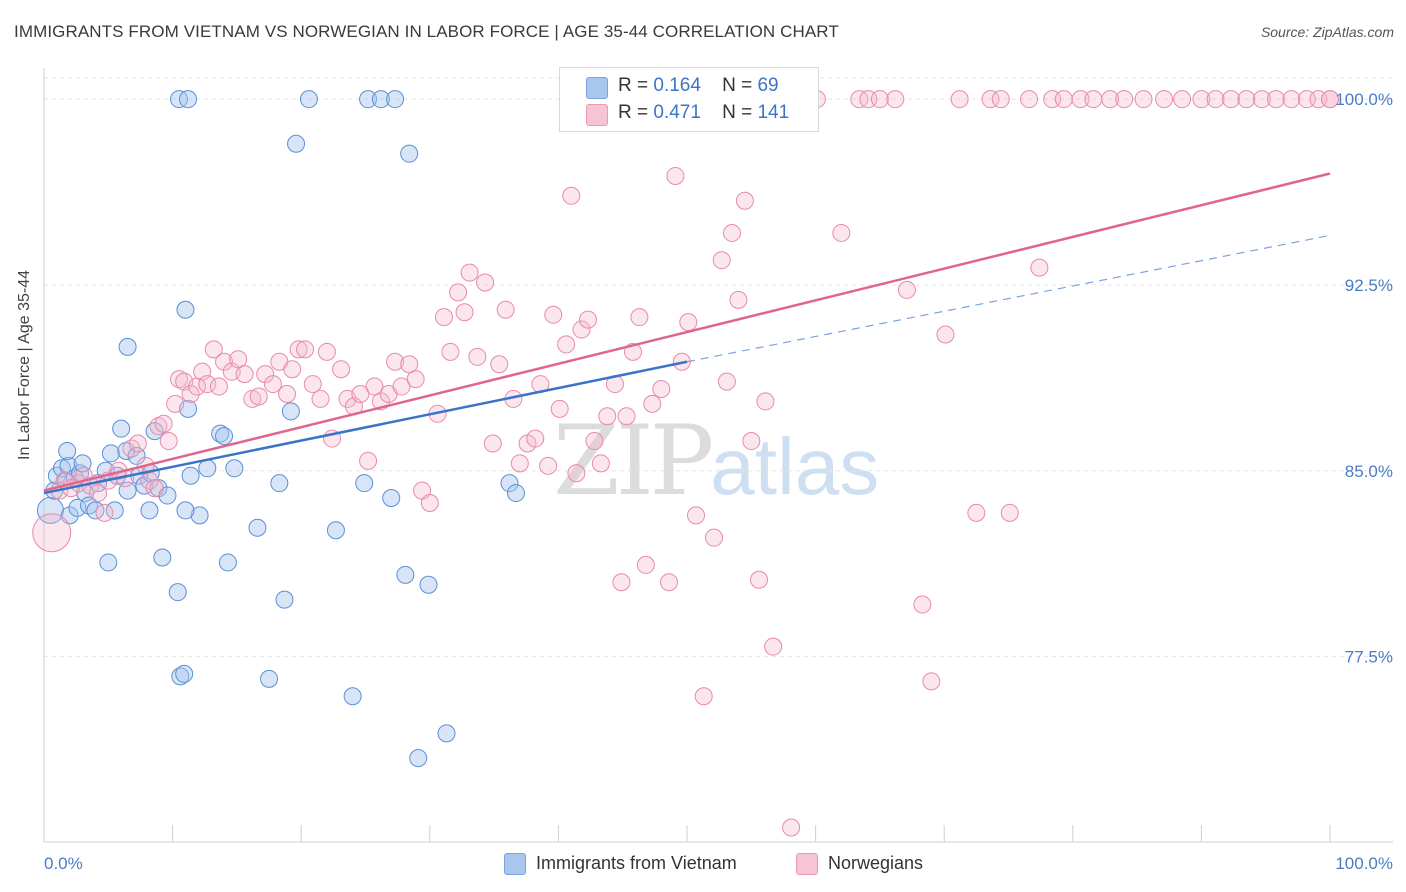 Image resolution: width=1406 pixels, height=892 pixels. What do you see at coordinates (773, 112) in the screenshot?
I see `n-value: 141` at bounding box center [773, 112].